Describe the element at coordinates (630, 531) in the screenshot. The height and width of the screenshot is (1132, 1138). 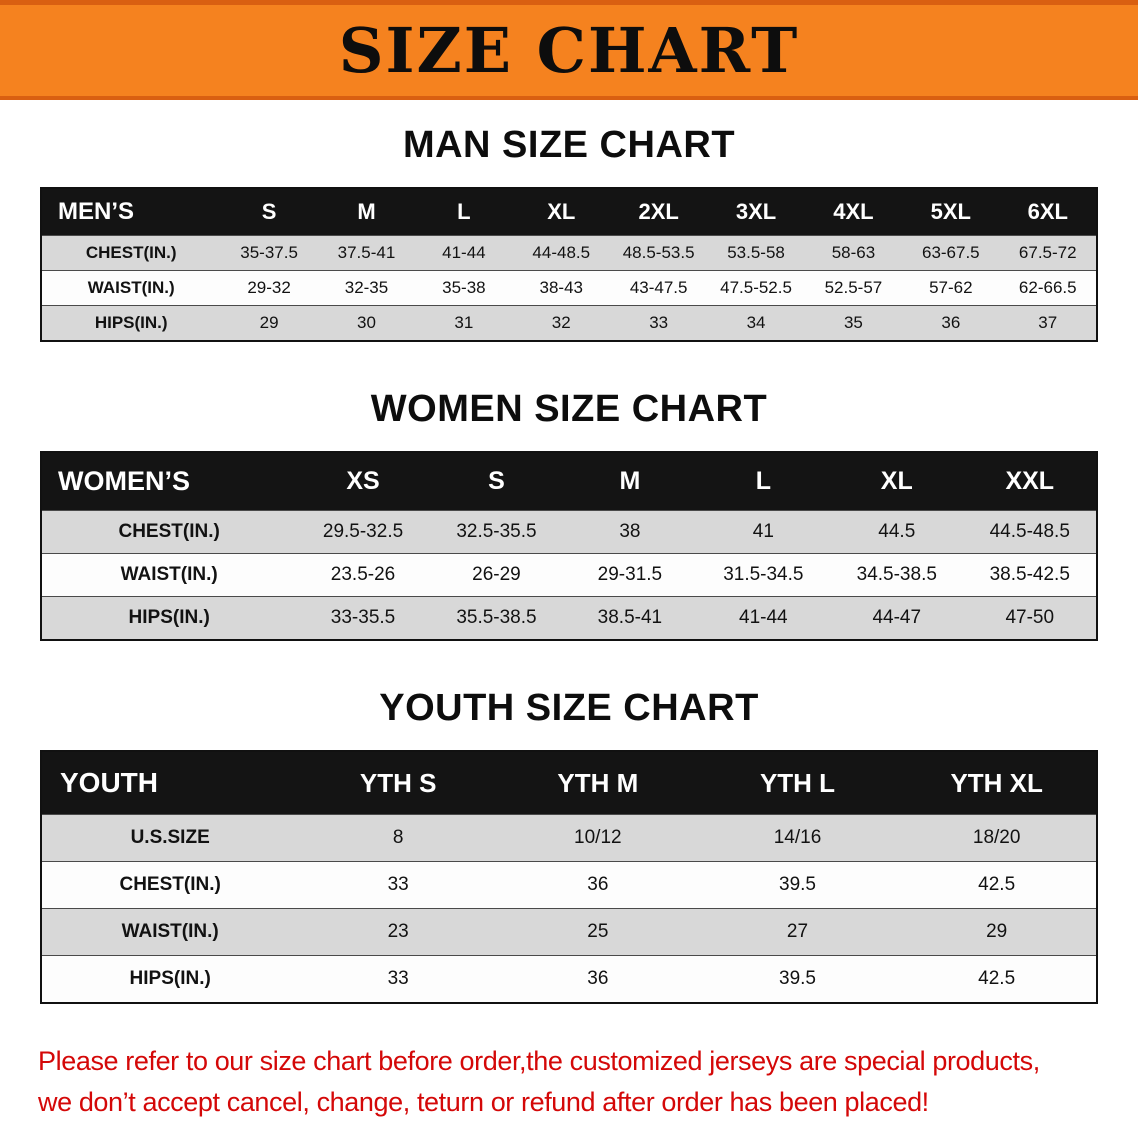
I see `value-cell: 38` at that location.